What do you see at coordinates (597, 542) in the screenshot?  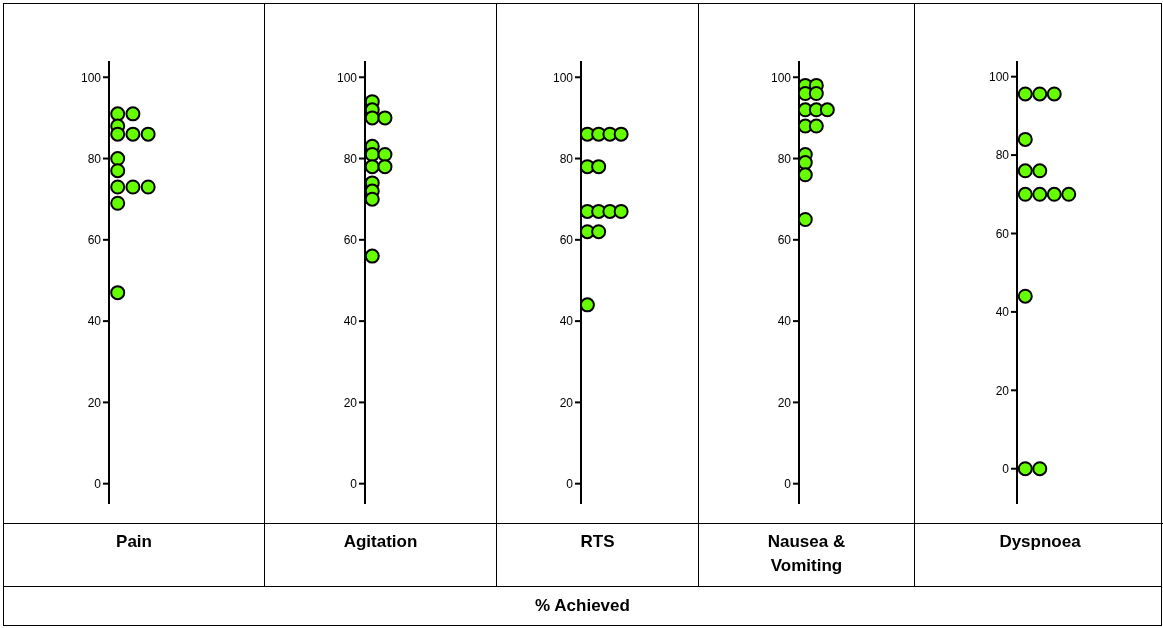 I see `x-tick-label: RTS` at bounding box center [597, 542].